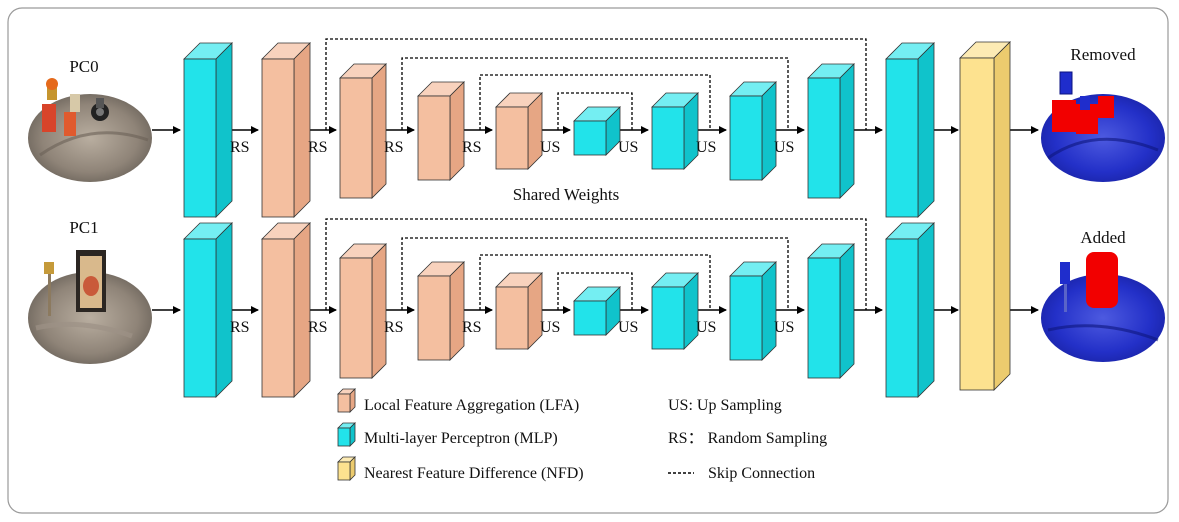 This screenshot has height=522, width=1179. Describe the element at coordinates (519, 131) in the screenshot. I see `lfa-block-4-top` at that location.